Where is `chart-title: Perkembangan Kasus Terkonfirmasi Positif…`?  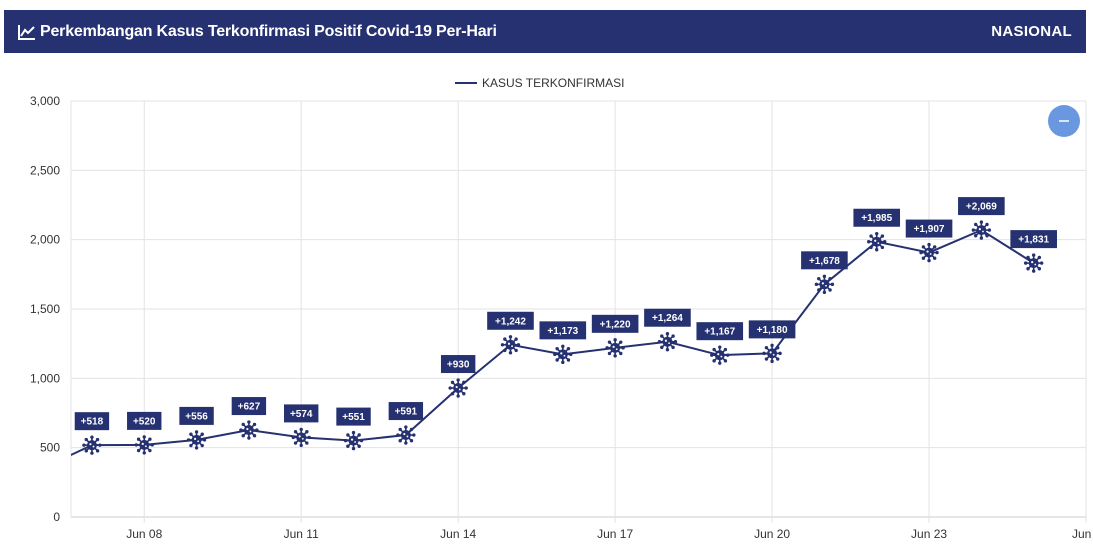
chart-title: Perkembangan Kasus Terkonfirmasi Positif… is located at coordinates (268, 31).